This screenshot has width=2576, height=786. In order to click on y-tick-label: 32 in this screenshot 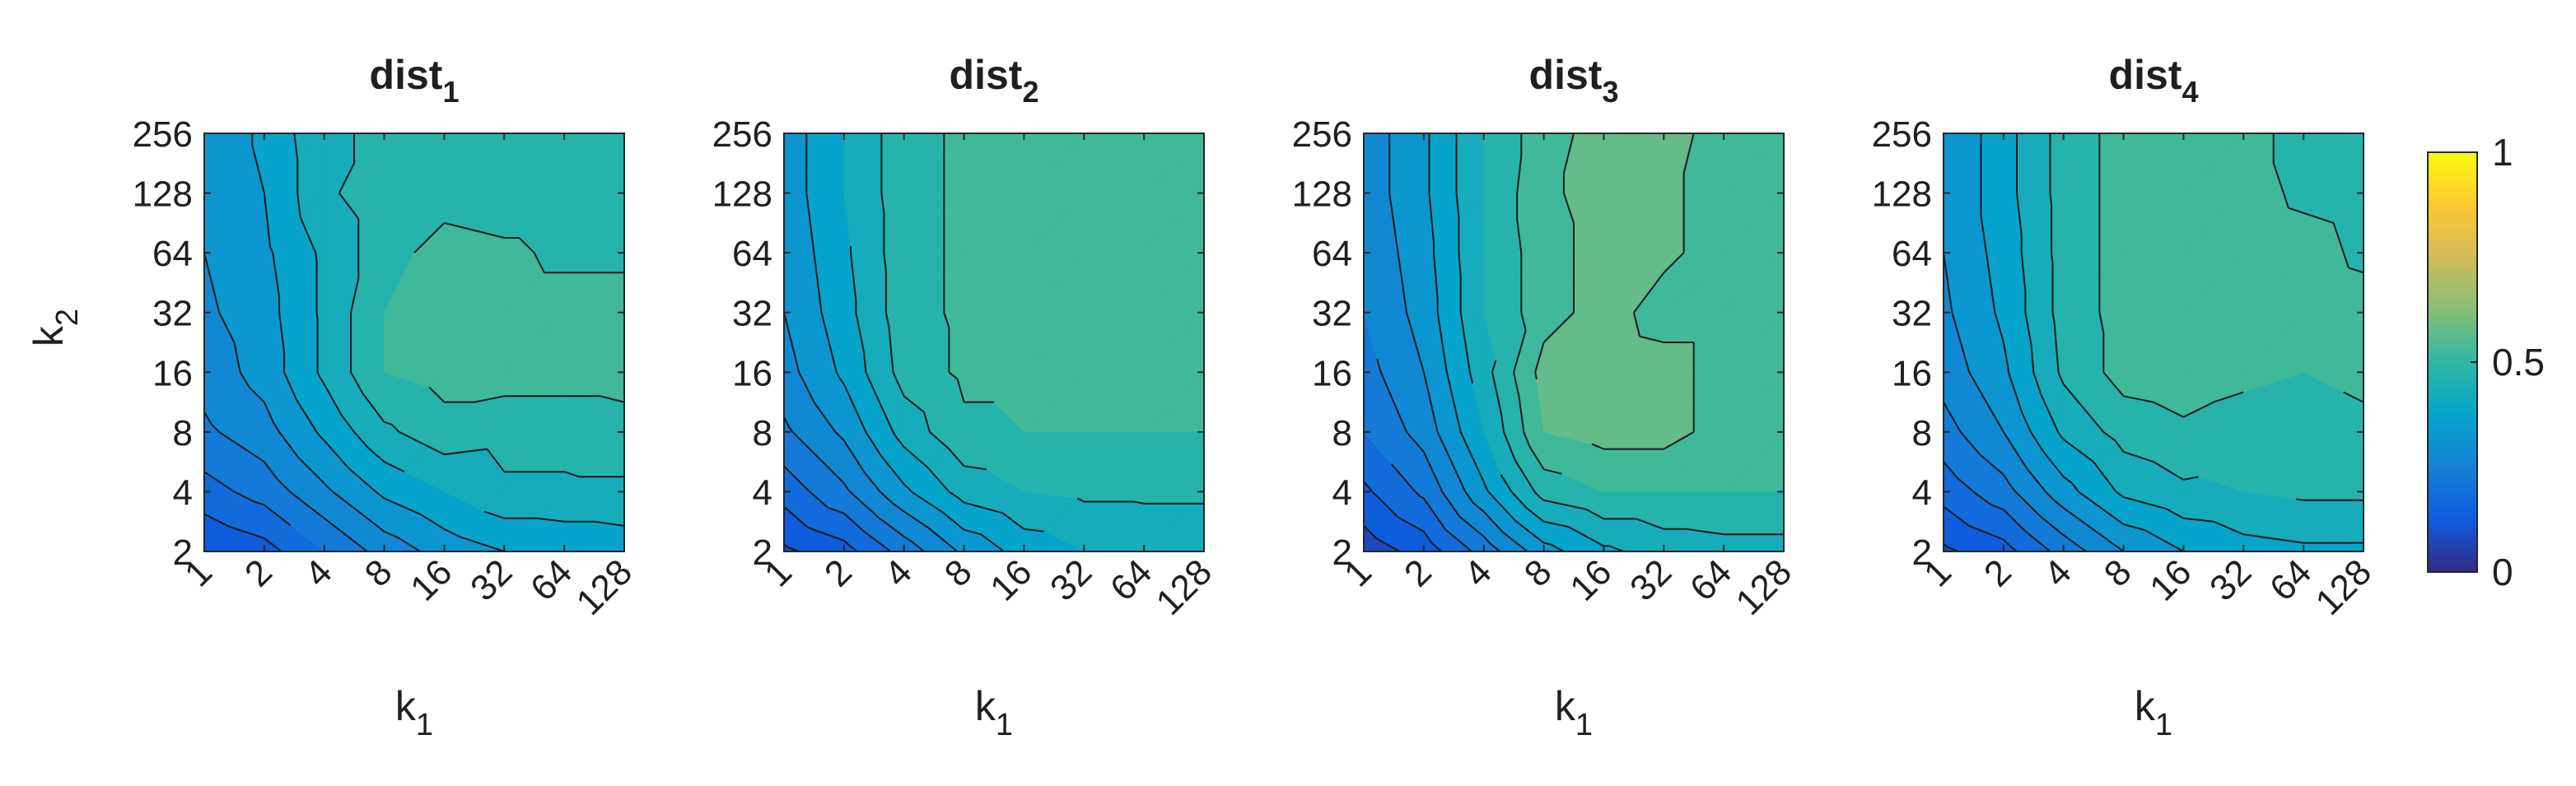, I will do `click(1912, 314)`.